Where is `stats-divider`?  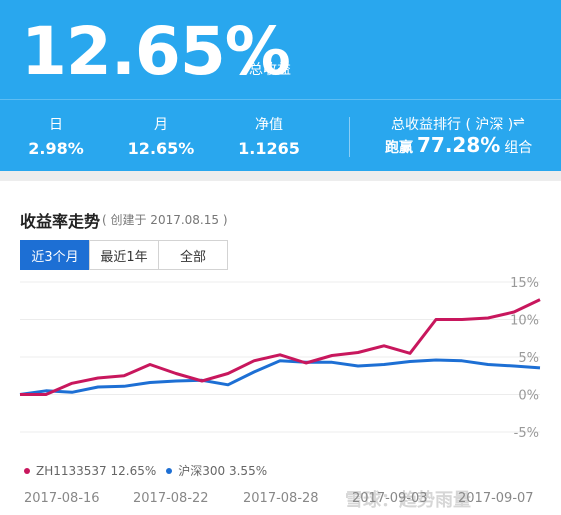
stats-divider is located at coordinates (349, 137).